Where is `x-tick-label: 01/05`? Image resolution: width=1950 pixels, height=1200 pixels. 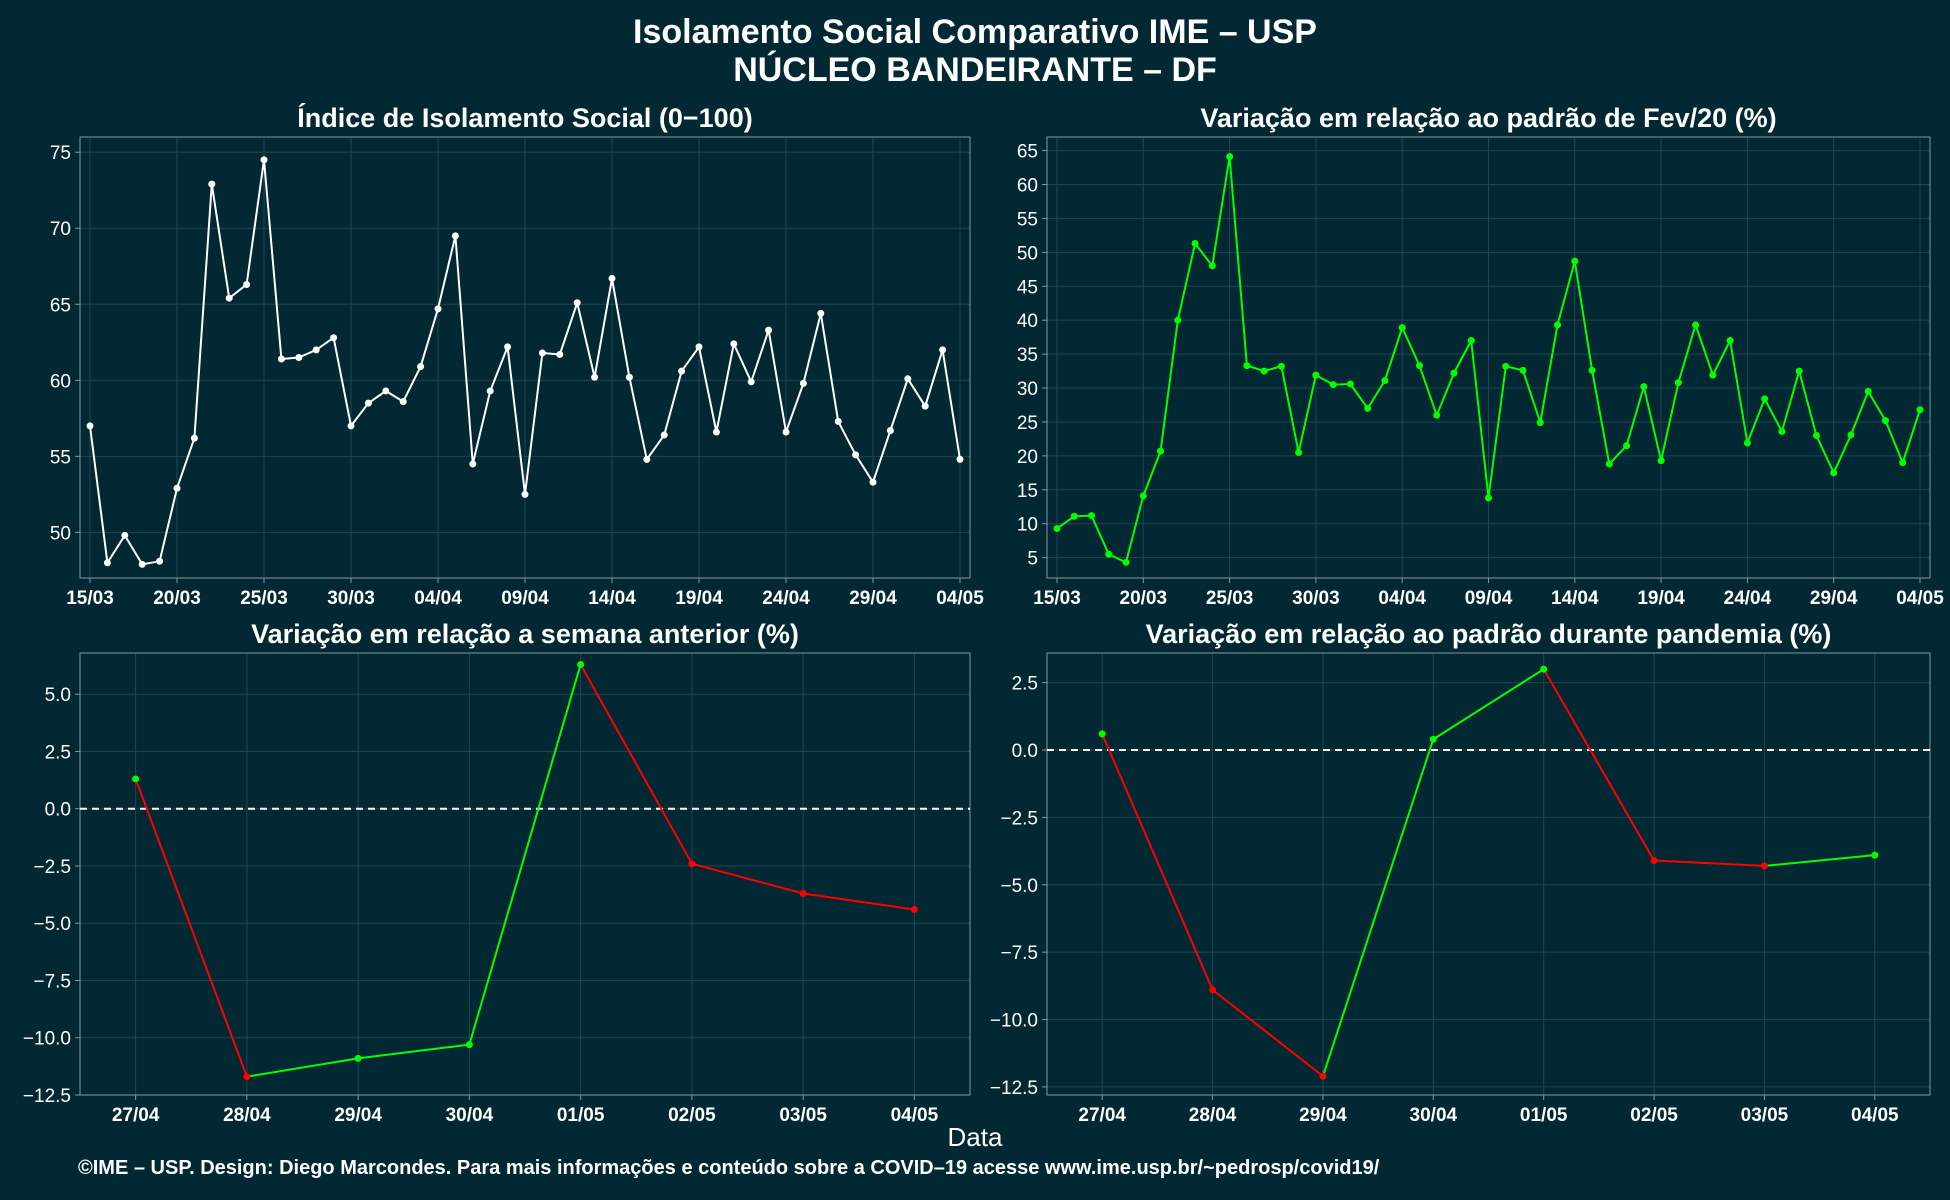
x-tick-label: 01/05 is located at coordinates (1544, 1115).